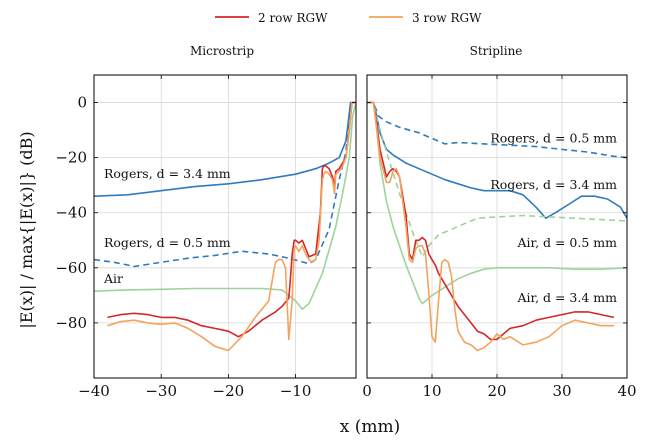 This screenshot has width=651, height=442. What do you see at coordinates (71, 268) in the screenshot?
I see `y-tick-label: −60` at bounding box center [71, 268].